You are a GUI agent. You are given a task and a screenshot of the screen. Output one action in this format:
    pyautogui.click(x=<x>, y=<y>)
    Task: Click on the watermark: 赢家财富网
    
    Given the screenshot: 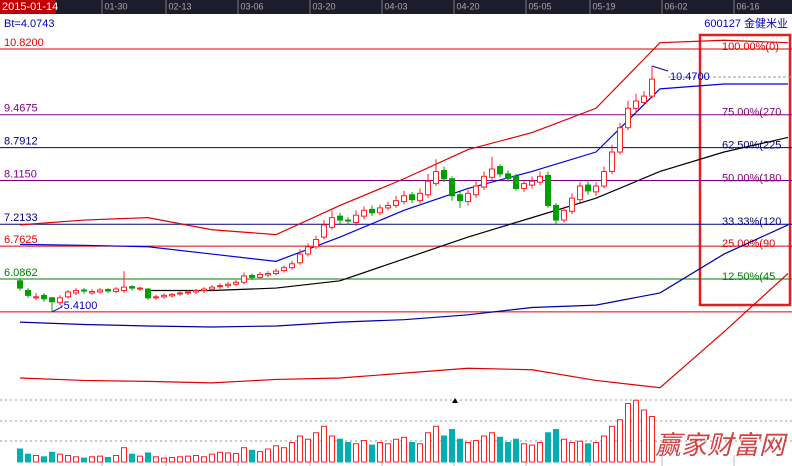 What is the action you would take?
    pyautogui.click(x=721, y=446)
    